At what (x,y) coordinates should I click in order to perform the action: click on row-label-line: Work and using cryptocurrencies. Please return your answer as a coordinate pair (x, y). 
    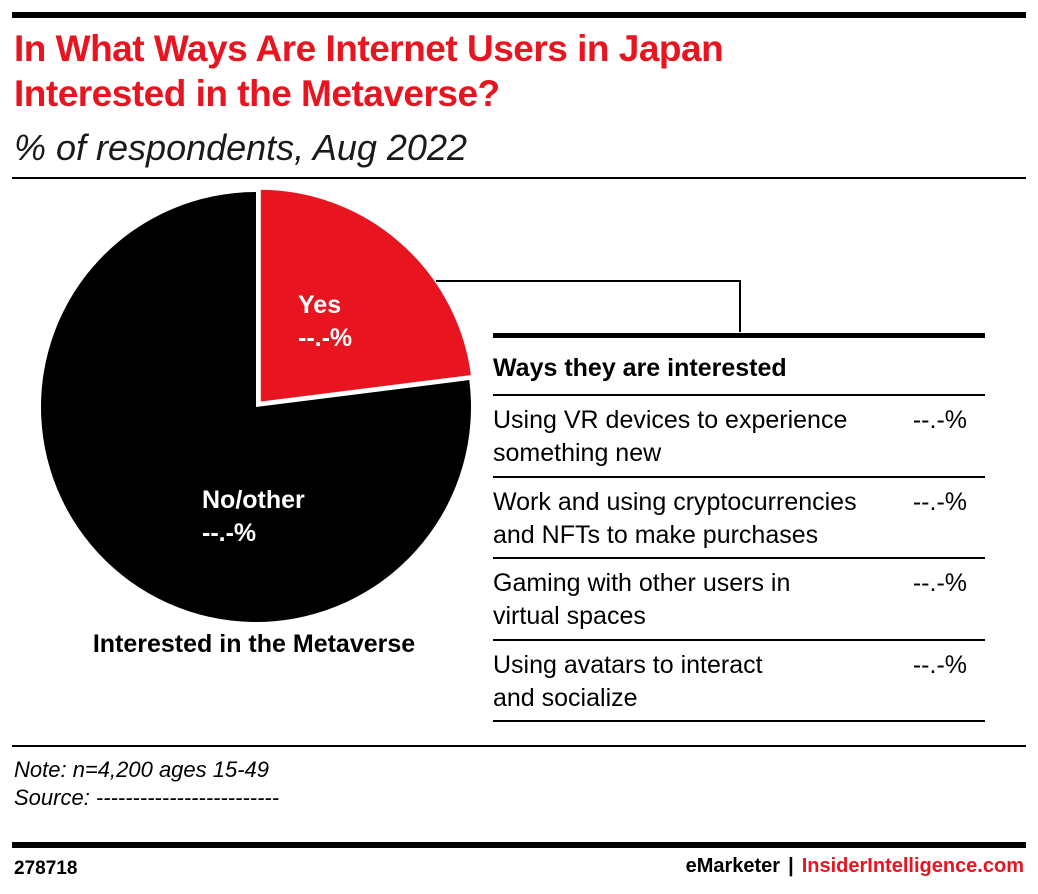
    Looking at the image, I should click on (675, 502).